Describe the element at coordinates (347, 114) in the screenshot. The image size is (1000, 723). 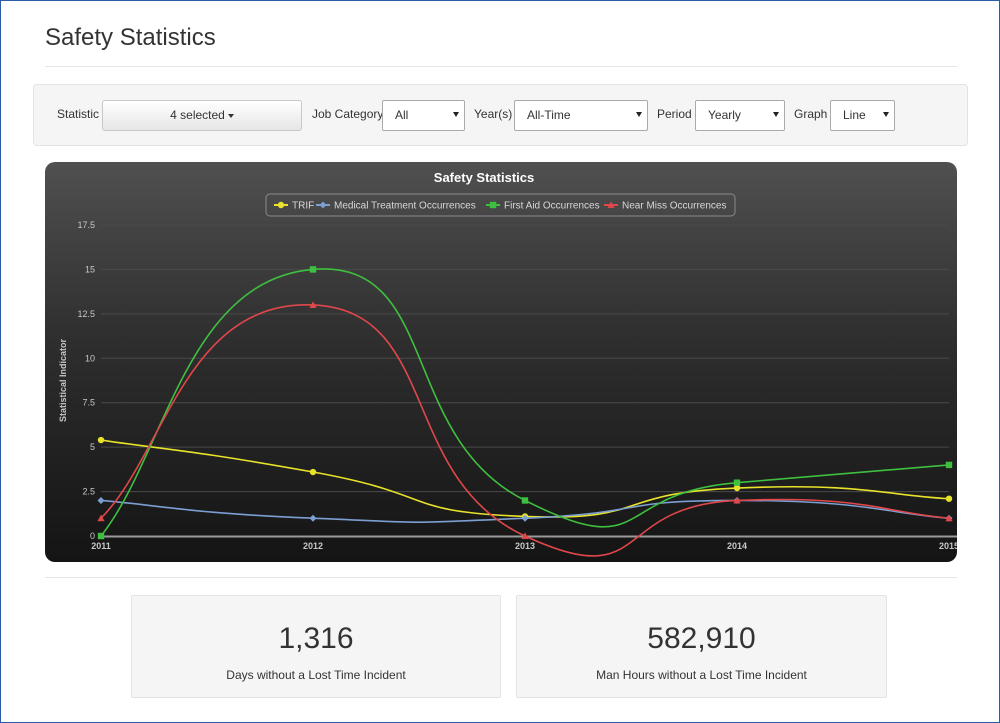
I see `job-category-label: Job Category` at that location.